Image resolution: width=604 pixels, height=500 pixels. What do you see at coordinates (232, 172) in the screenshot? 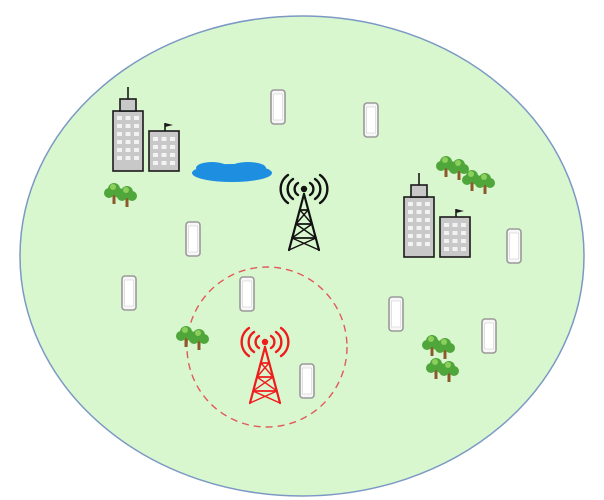
I see `lake-icon` at bounding box center [232, 172].